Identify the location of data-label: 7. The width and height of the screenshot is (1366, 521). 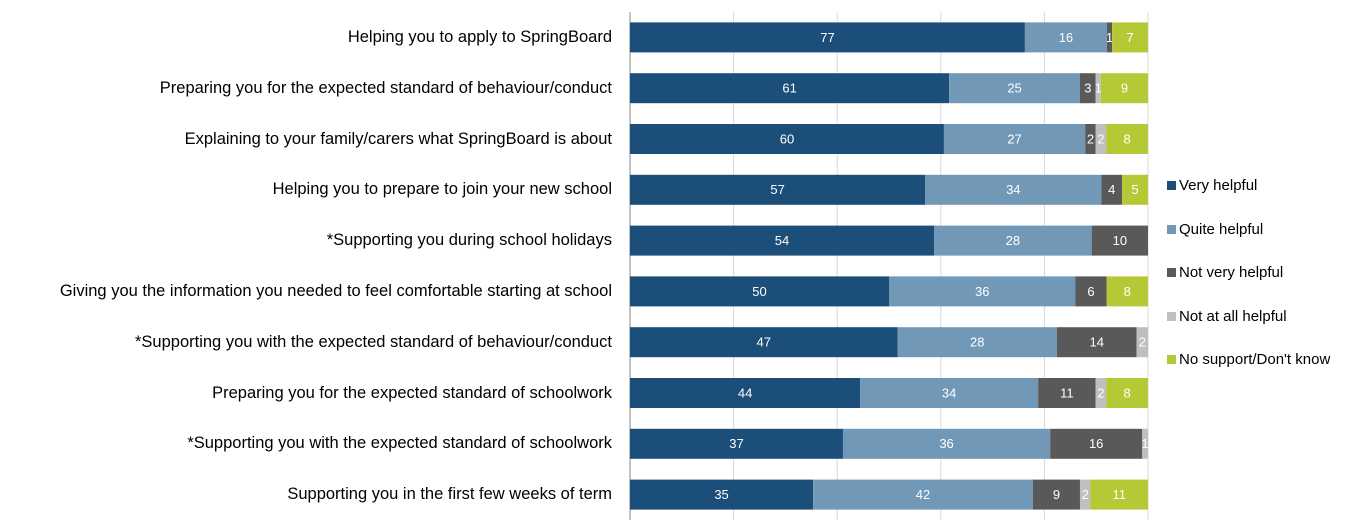
(1129, 37).